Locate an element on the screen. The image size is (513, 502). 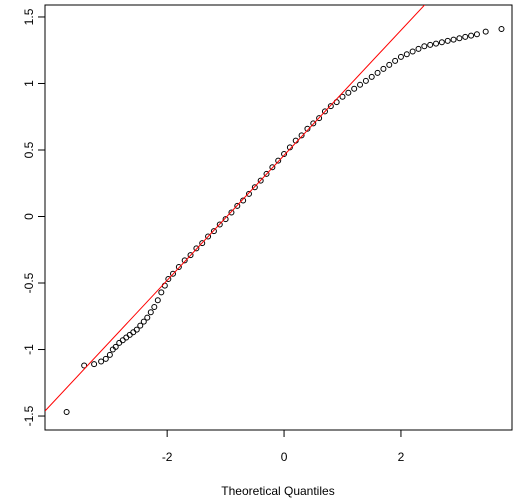
x-tick-label: 0 is located at coordinates (284, 457).